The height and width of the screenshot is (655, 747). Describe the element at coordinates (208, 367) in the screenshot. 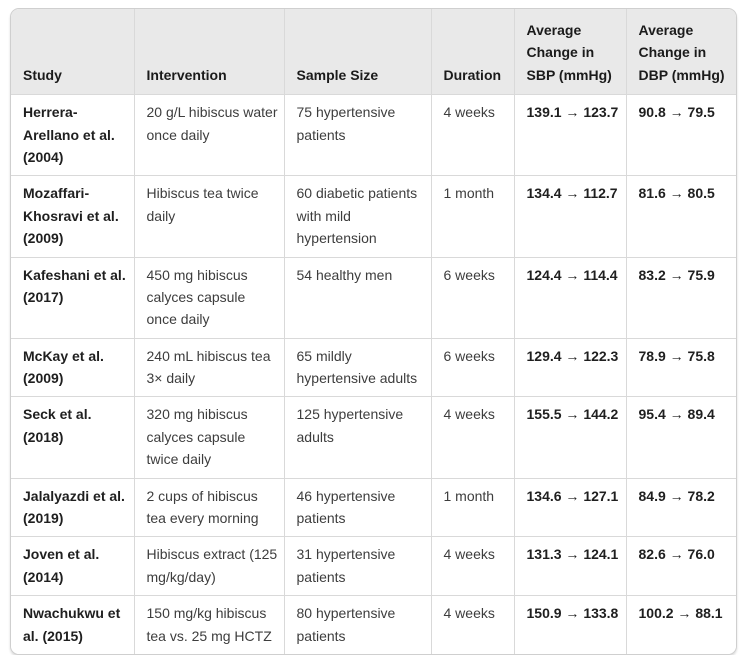

I see `cell-intervention: 240 mL hibiscus tea 3× daily` at that location.